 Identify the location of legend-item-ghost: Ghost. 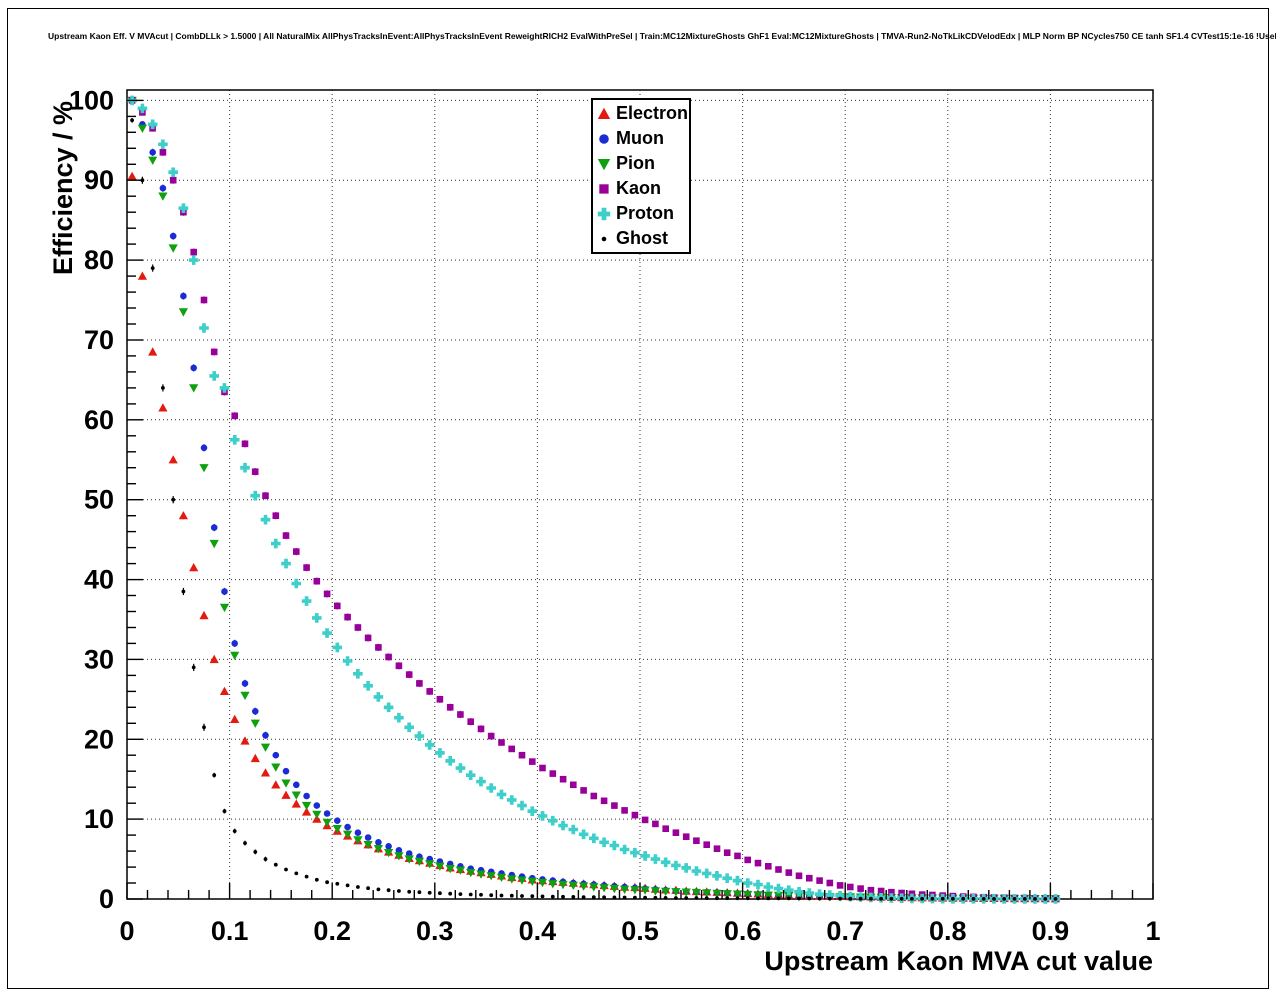
(641, 238).